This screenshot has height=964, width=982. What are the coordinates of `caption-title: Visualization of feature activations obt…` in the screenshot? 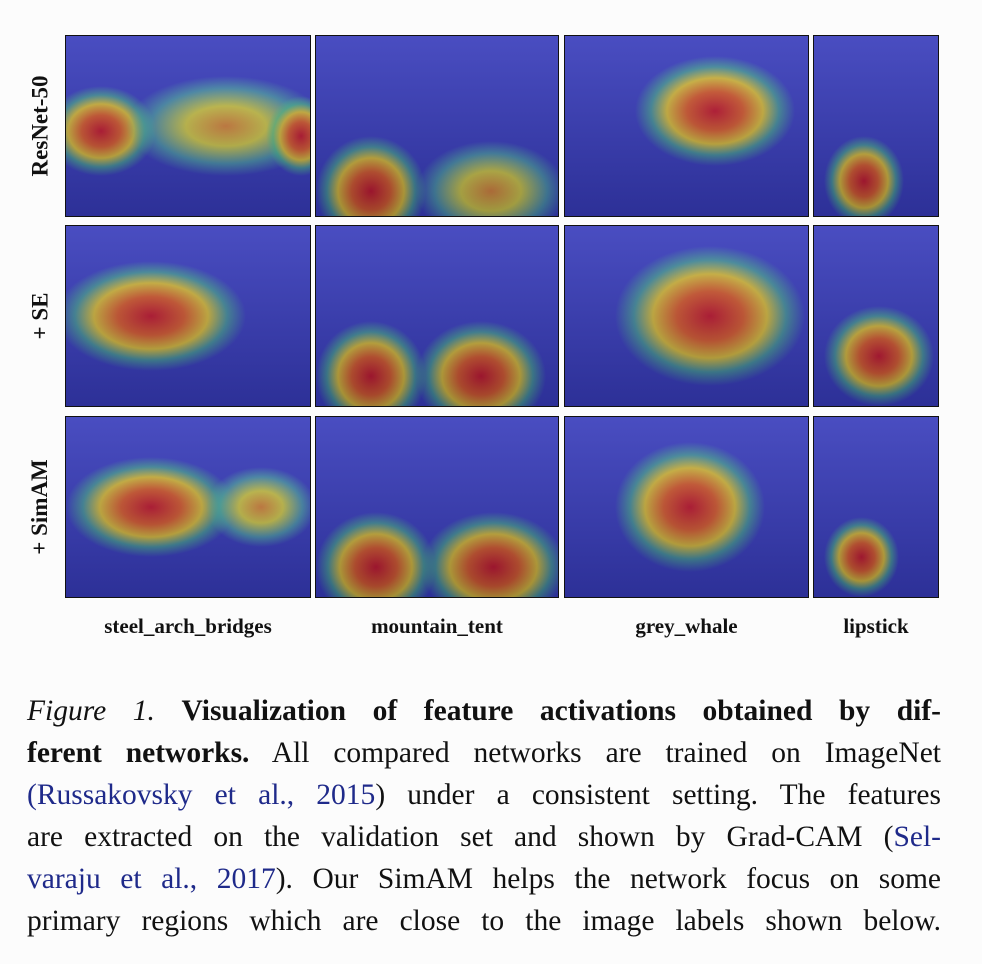 It's located at (561, 711).